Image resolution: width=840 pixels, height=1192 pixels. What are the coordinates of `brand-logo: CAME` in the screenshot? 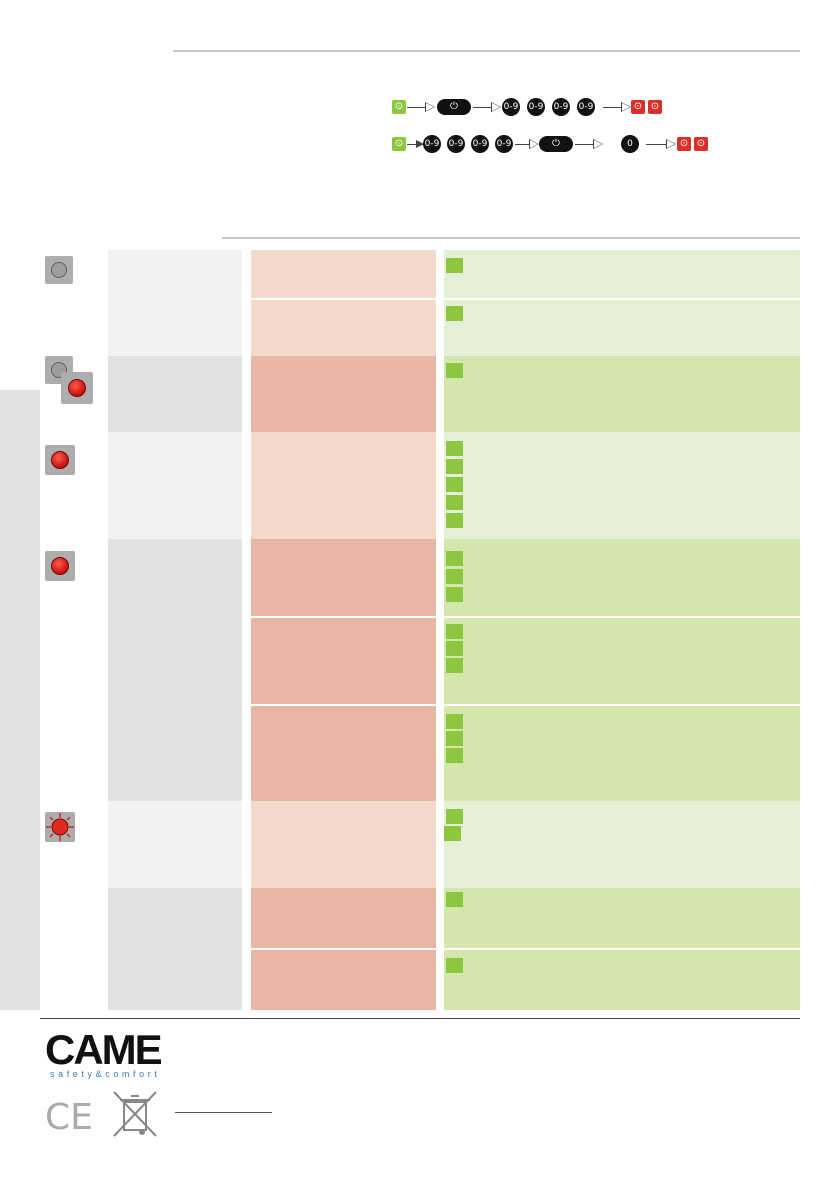 It's located at (104, 1049).